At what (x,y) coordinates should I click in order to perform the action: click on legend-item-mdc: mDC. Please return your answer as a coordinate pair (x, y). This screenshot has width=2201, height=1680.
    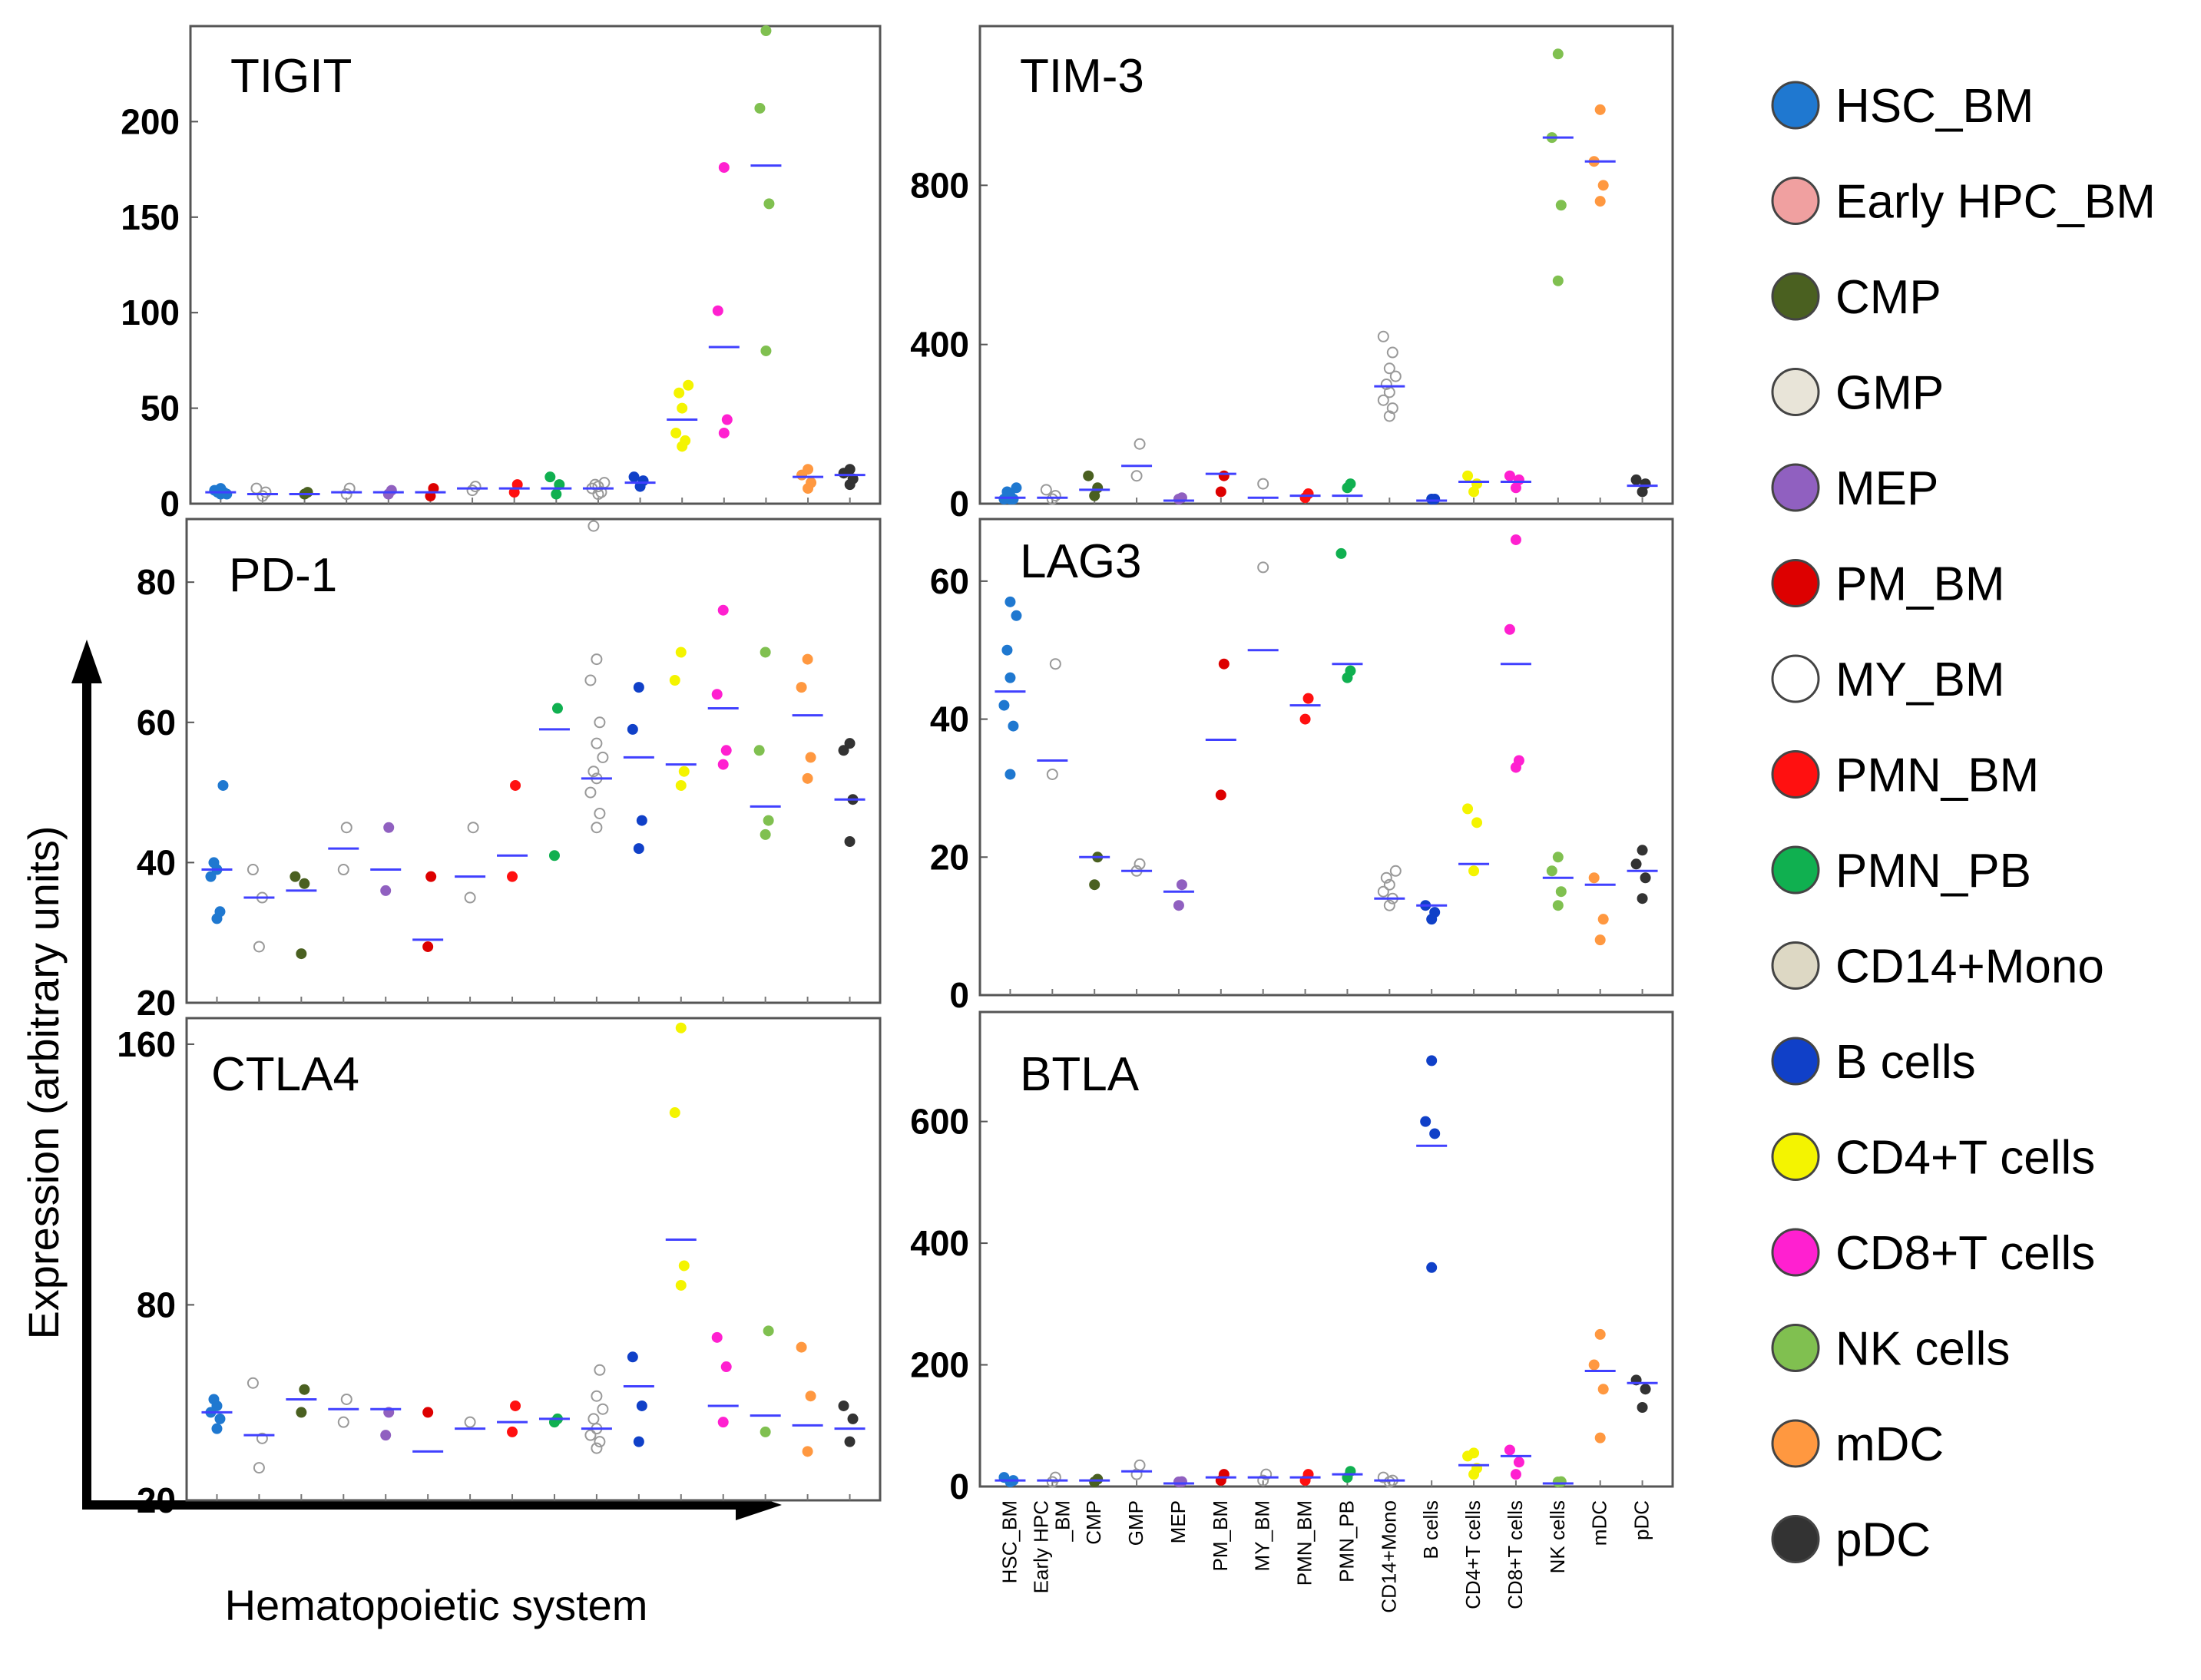
    Looking at the image, I should click on (1857, 1445).